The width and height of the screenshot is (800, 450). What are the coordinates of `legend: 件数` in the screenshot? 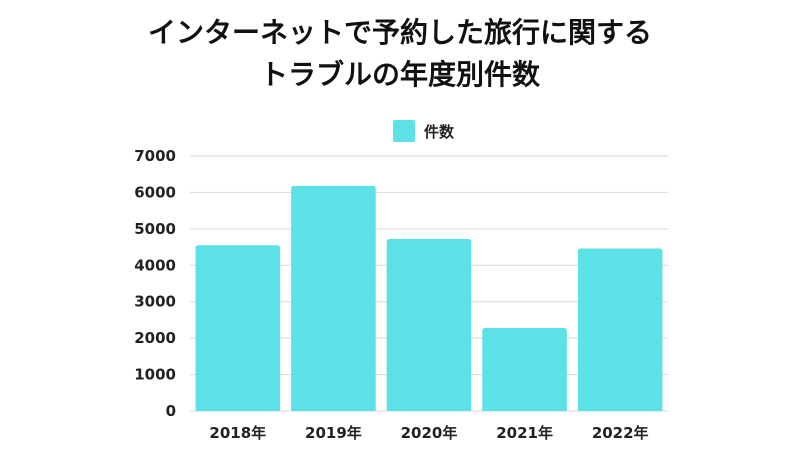 It's located at (423, 131).